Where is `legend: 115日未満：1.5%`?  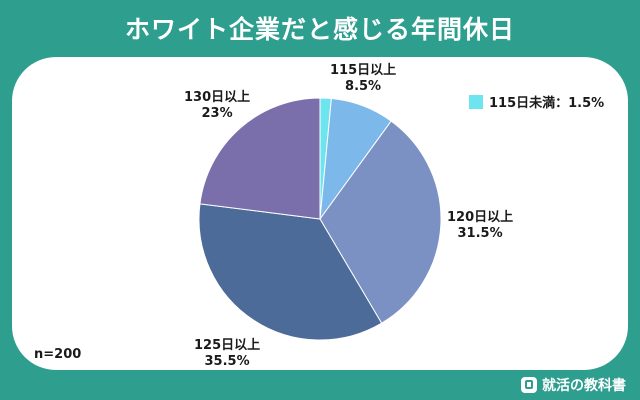 legend: 115日未満：1.5% is located at coordinates (536, 101).